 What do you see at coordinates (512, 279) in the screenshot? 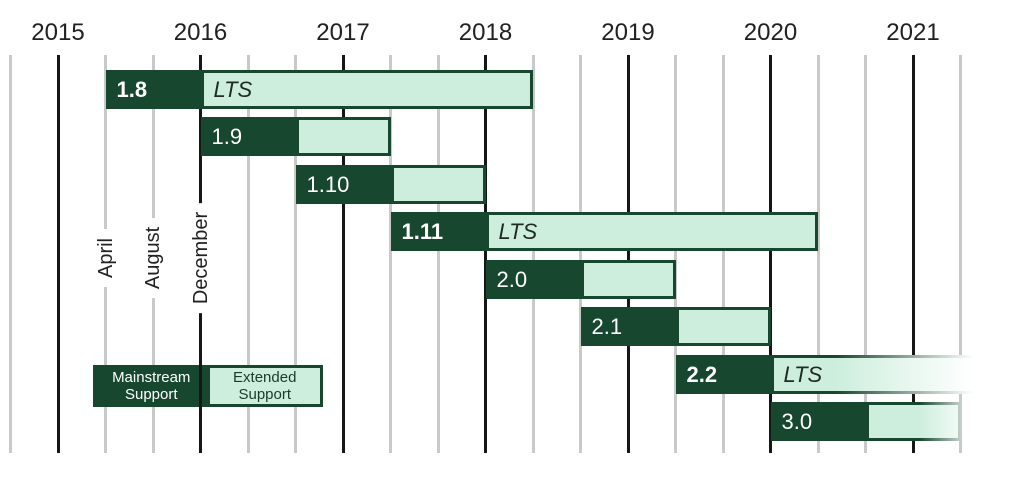
I see `version-label: 2.0` at bounding box center [512, 279].